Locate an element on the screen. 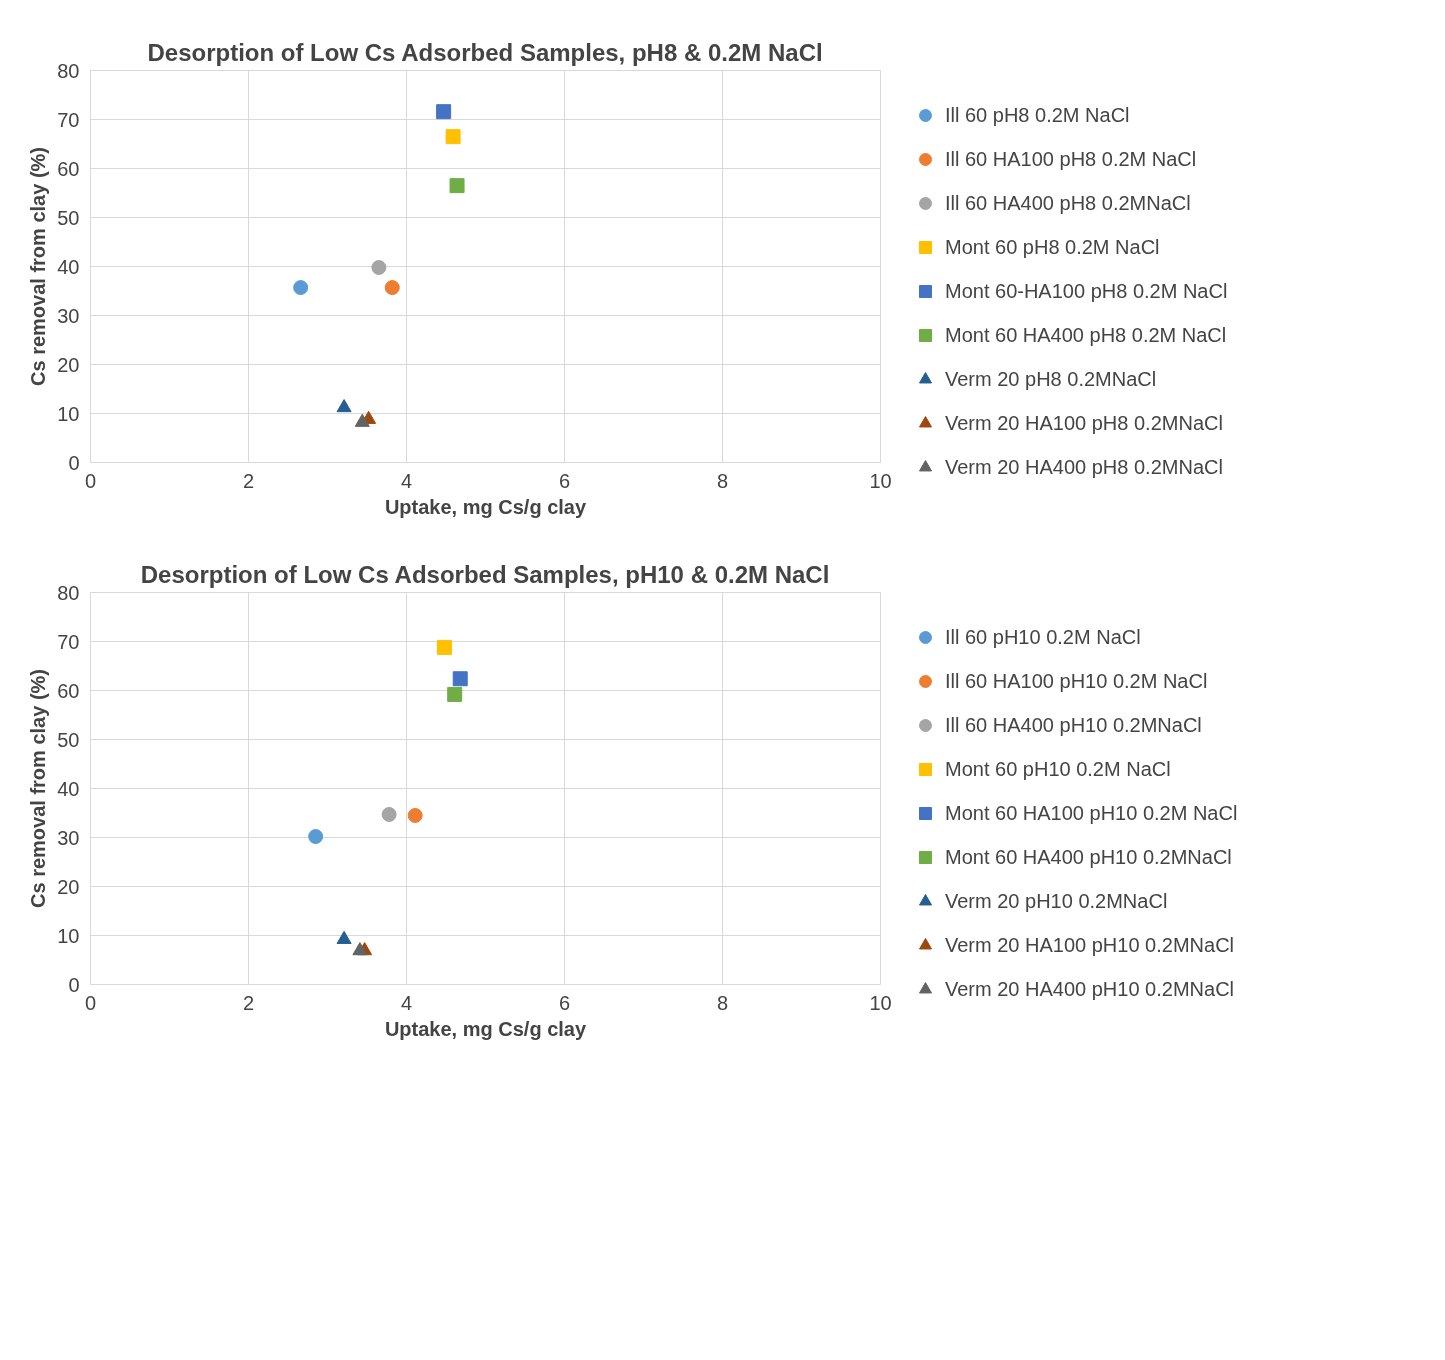  legend-label: Ill 60 HA100 pH8 0.2M NaCl is located at coordinates (1071, 159).